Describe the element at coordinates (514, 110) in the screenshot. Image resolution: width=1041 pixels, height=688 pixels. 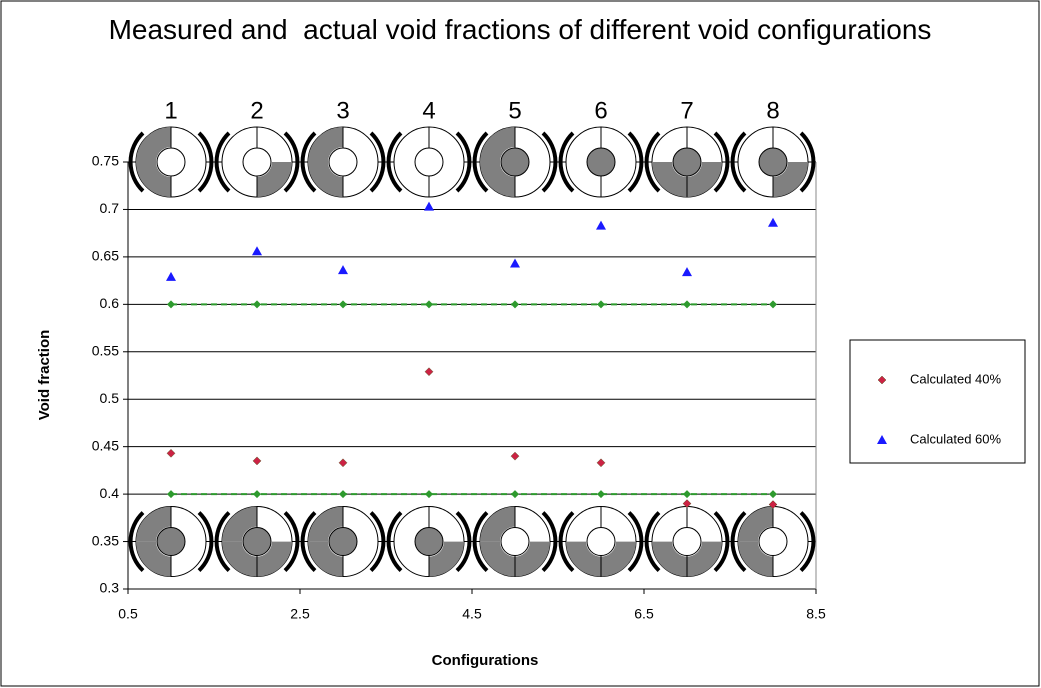
I see `config-label: 5` at that location.